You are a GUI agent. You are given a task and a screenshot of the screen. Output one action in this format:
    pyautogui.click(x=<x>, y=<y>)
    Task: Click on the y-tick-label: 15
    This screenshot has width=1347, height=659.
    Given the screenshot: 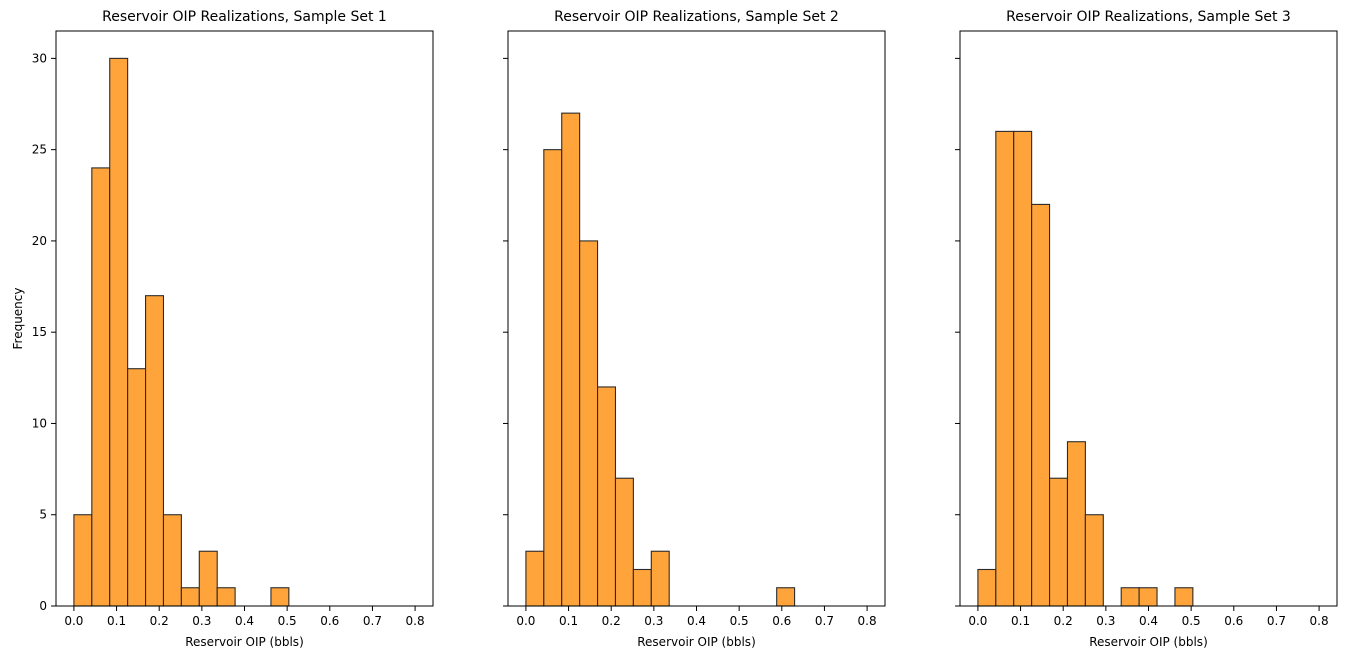 What is the action you would take?
    pyautogui.click(x=39, y=332)
    